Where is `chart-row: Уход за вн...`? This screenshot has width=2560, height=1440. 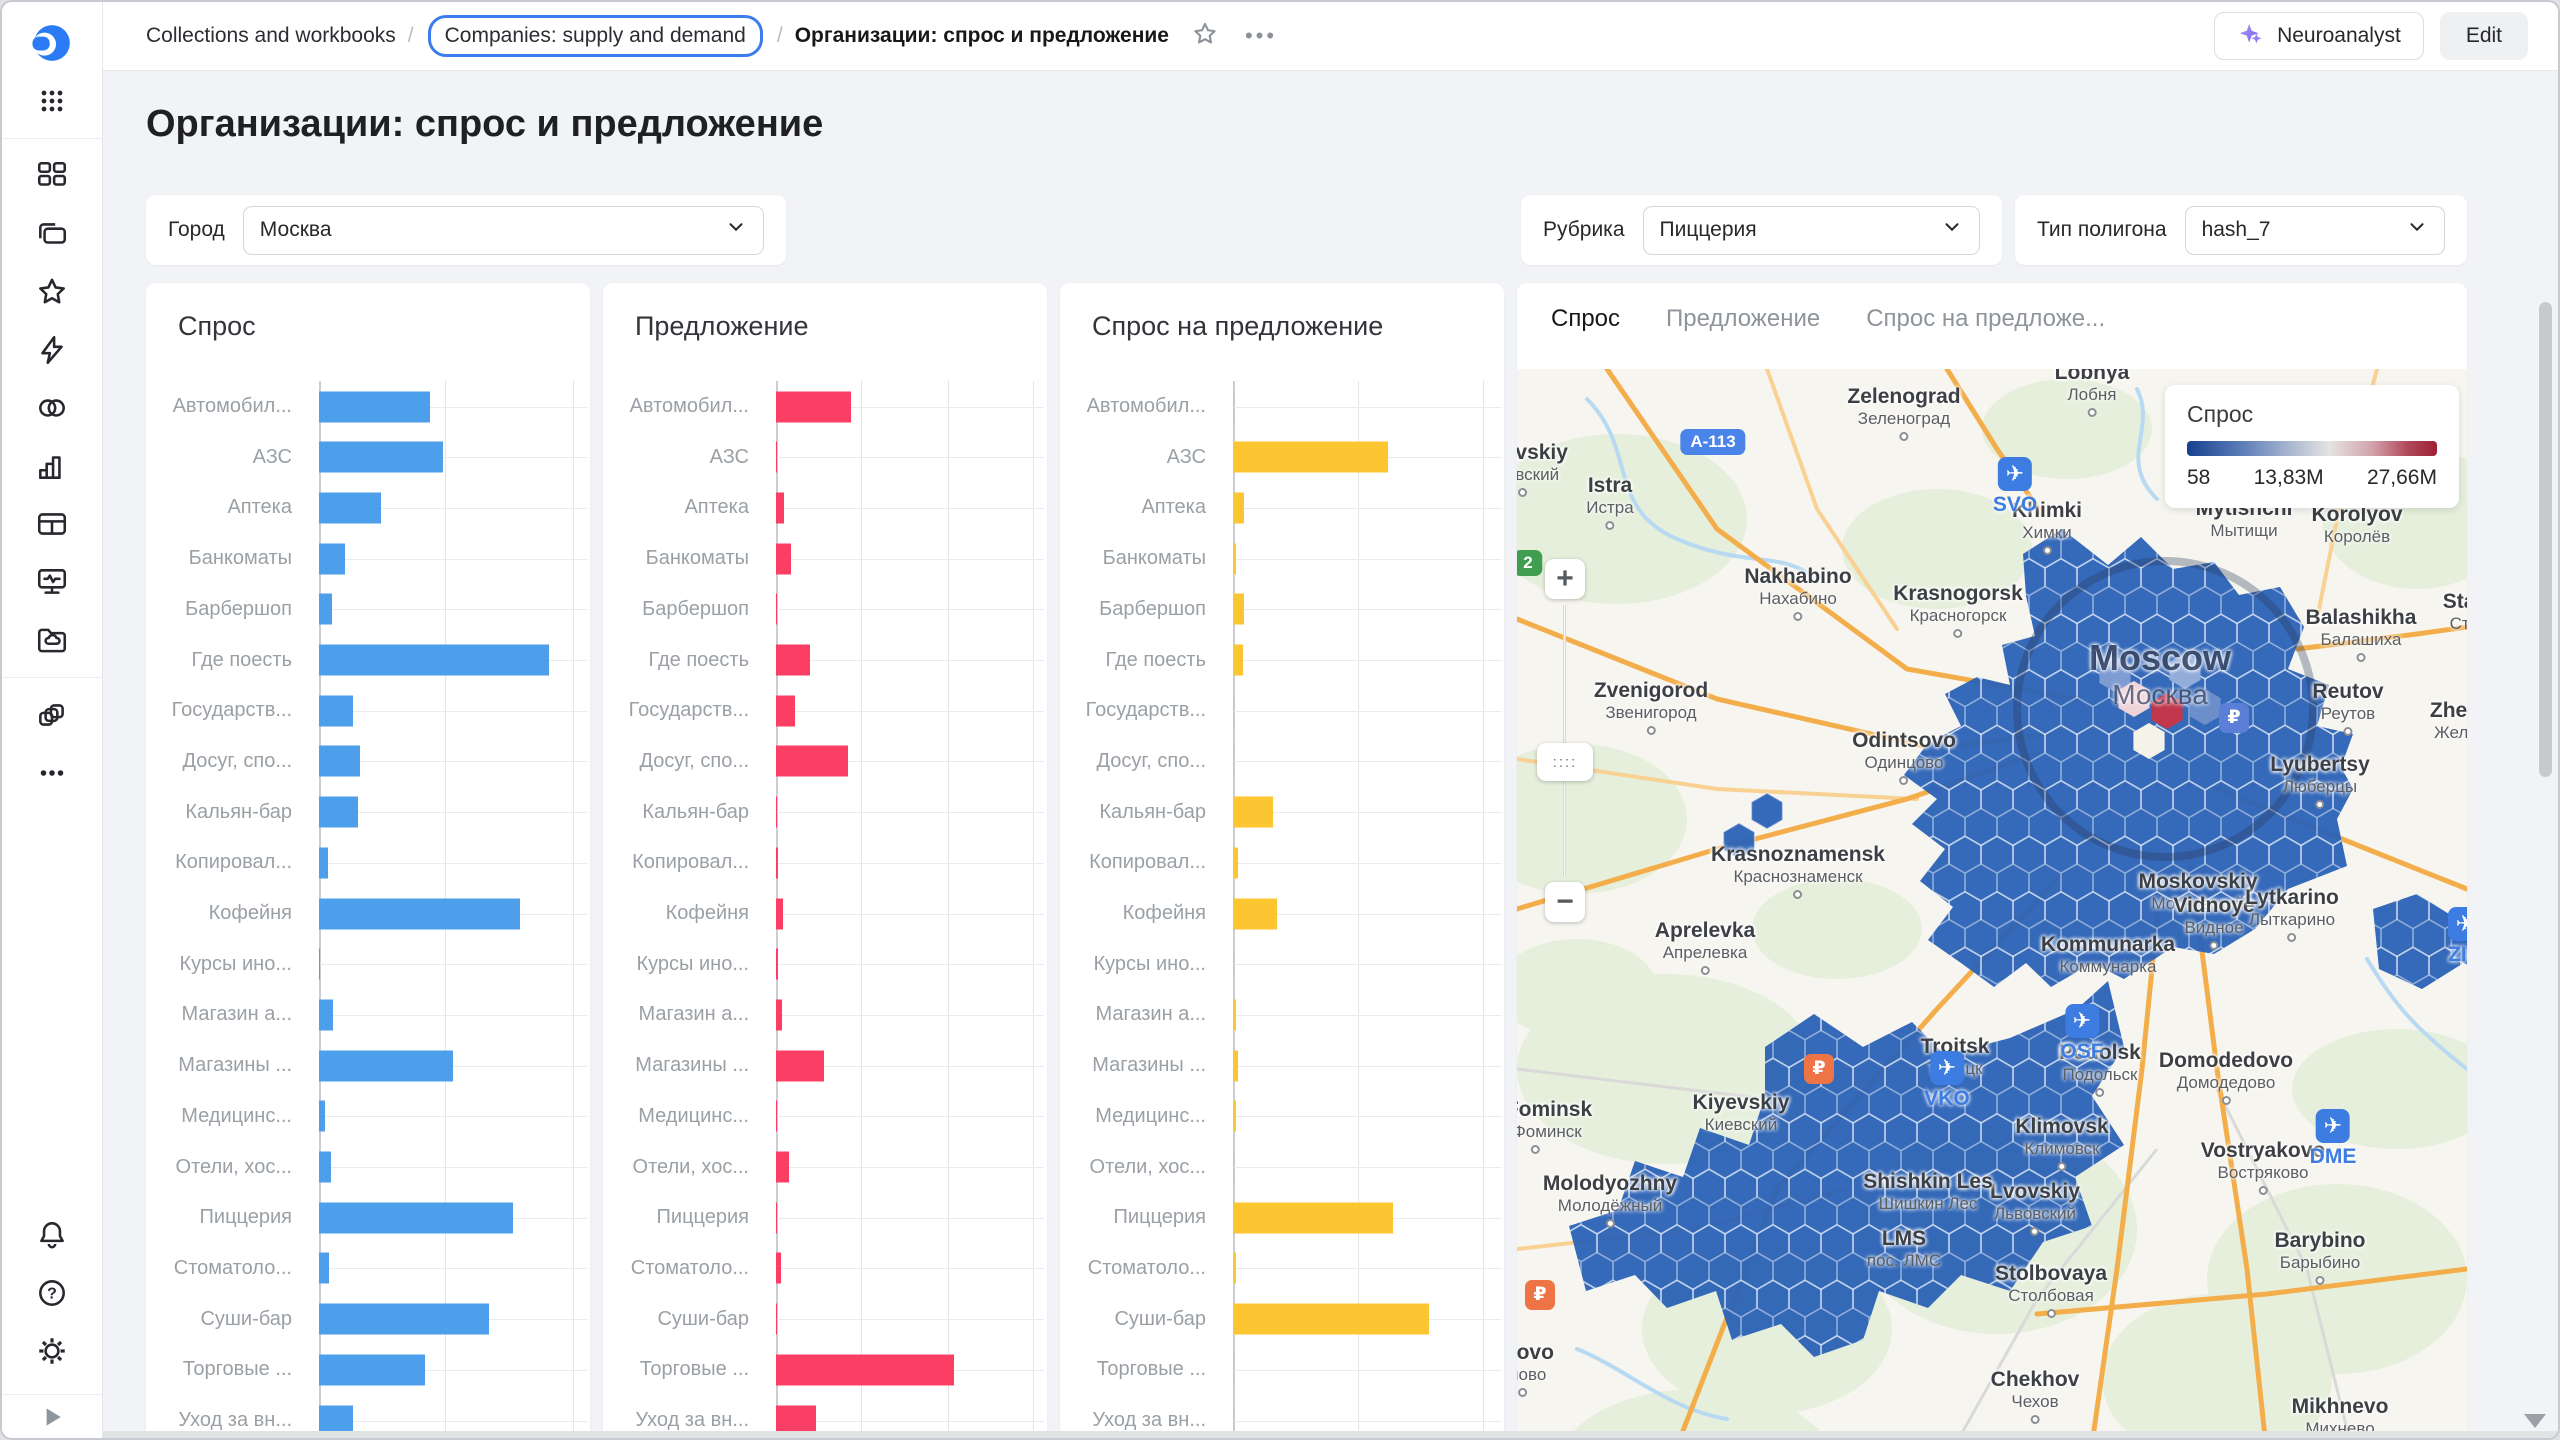
chart-row: Уход за вн... is located at coordinates (825, 1416).